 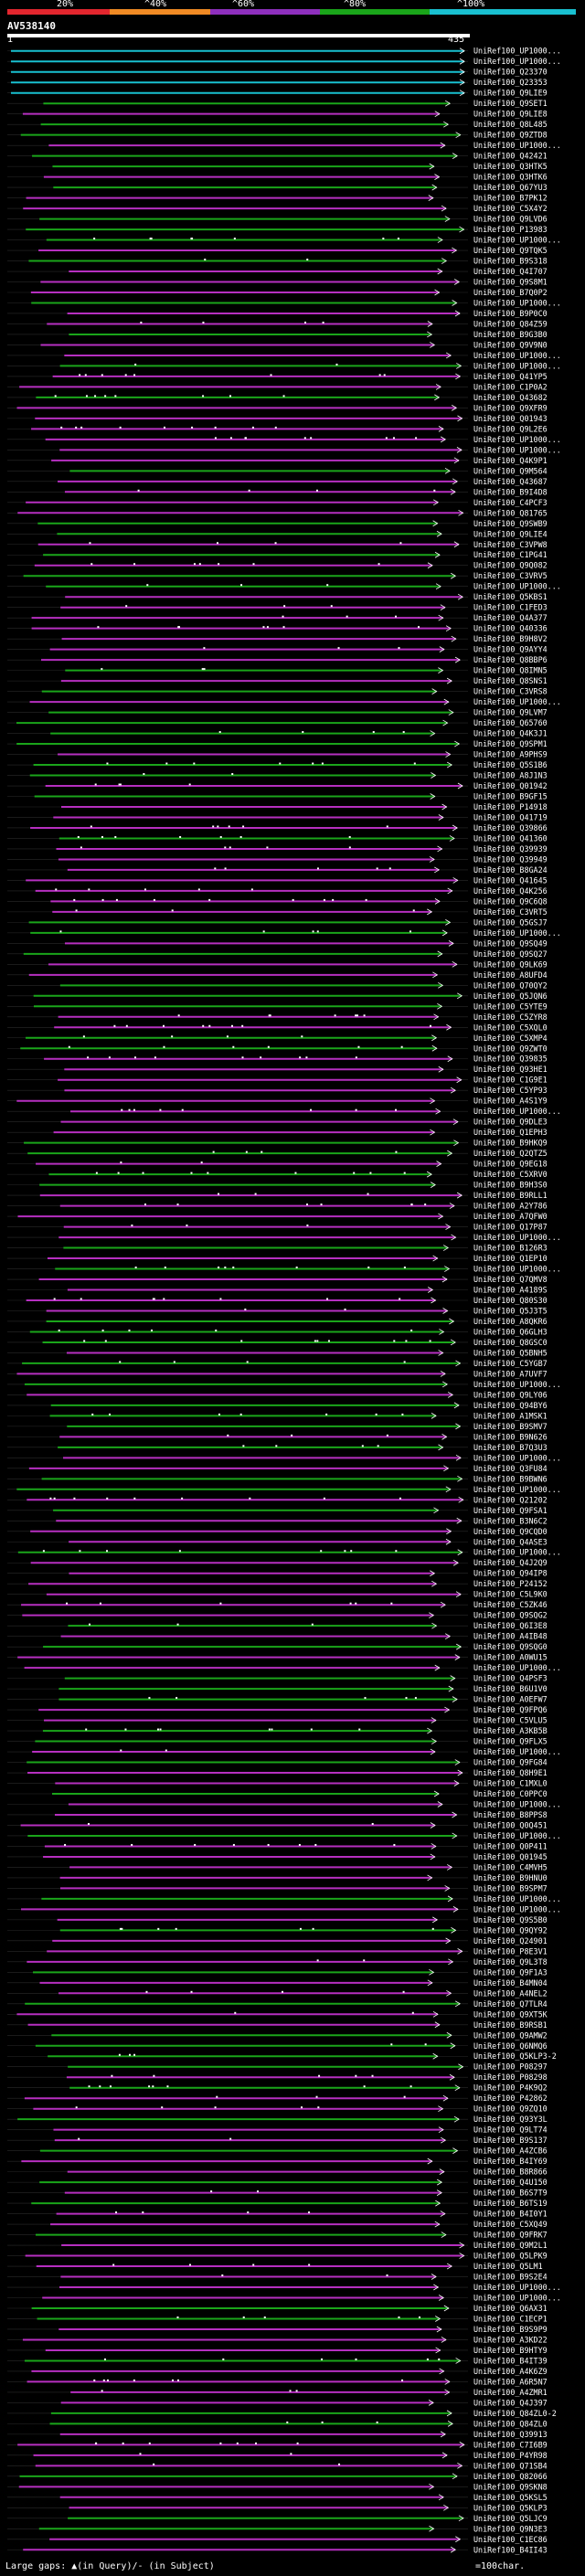 I want to click on hit-label: UniRef100_Q5J3T5, so click(x=511, y=1310).